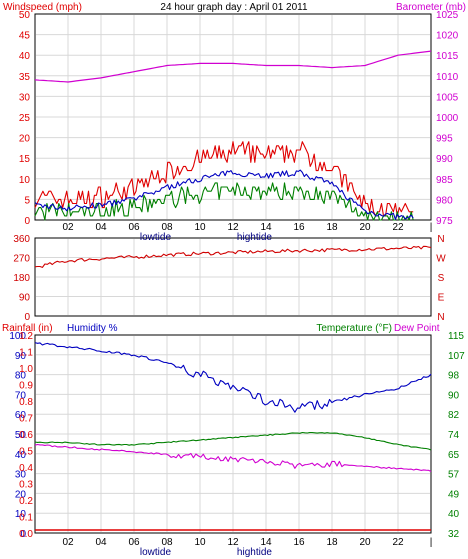  I want to click on temperature-y-tick: 74, so click(454, 435).